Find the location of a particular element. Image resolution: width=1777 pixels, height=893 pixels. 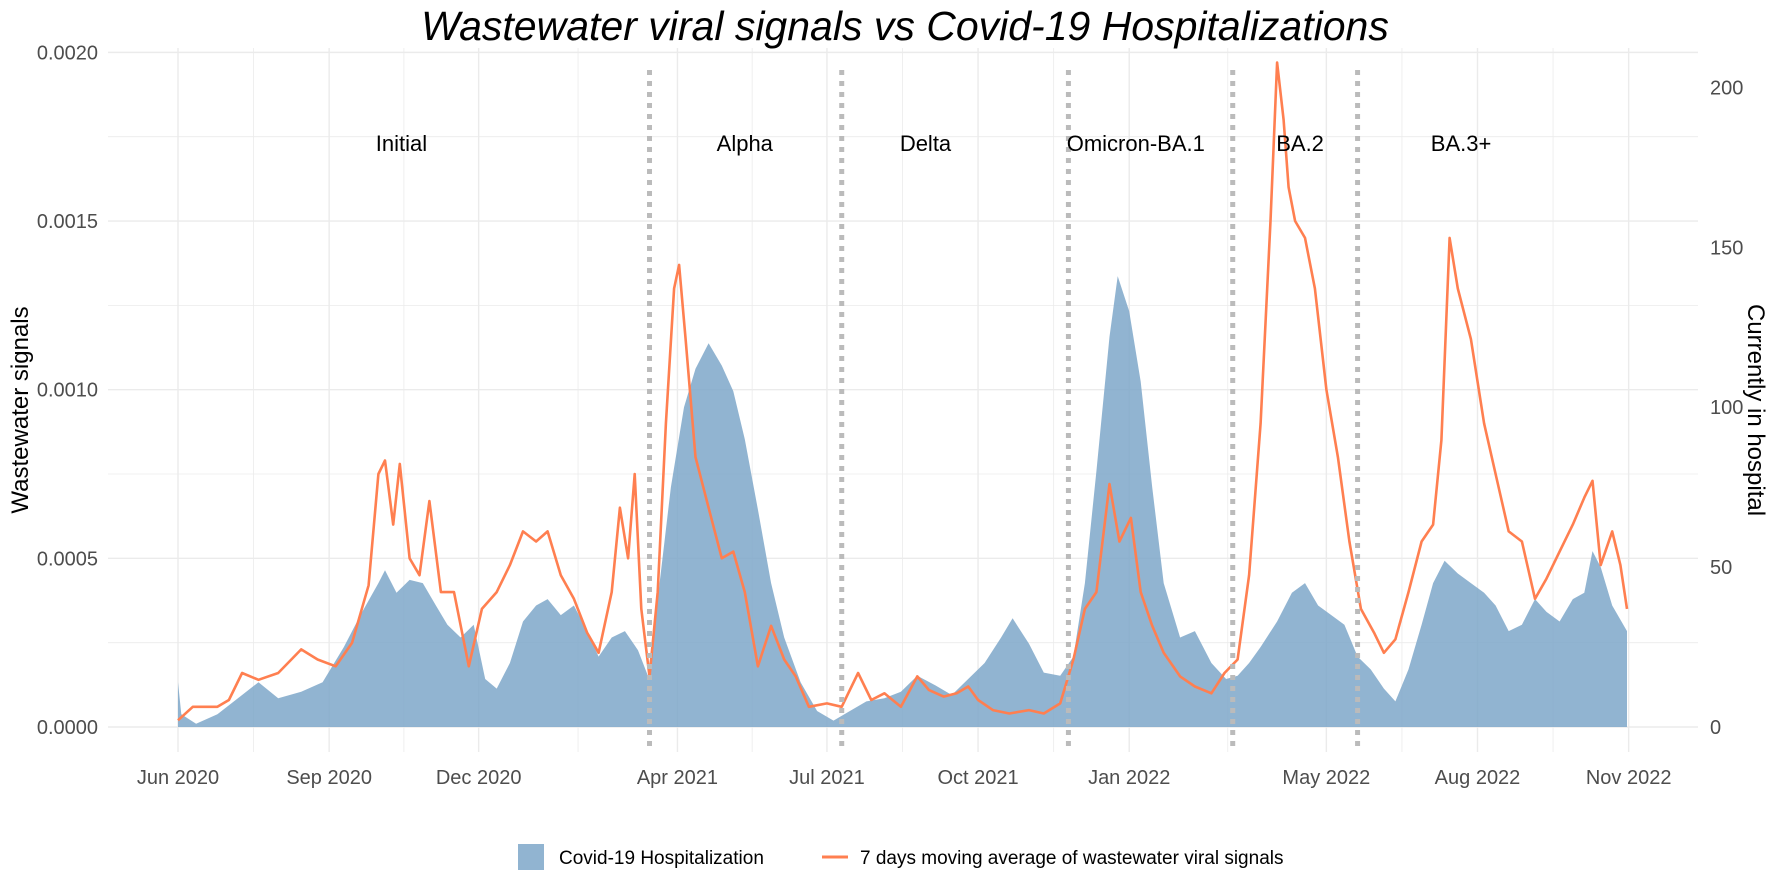

period-label: BA.3+ is located at coordinates (1461, 143).